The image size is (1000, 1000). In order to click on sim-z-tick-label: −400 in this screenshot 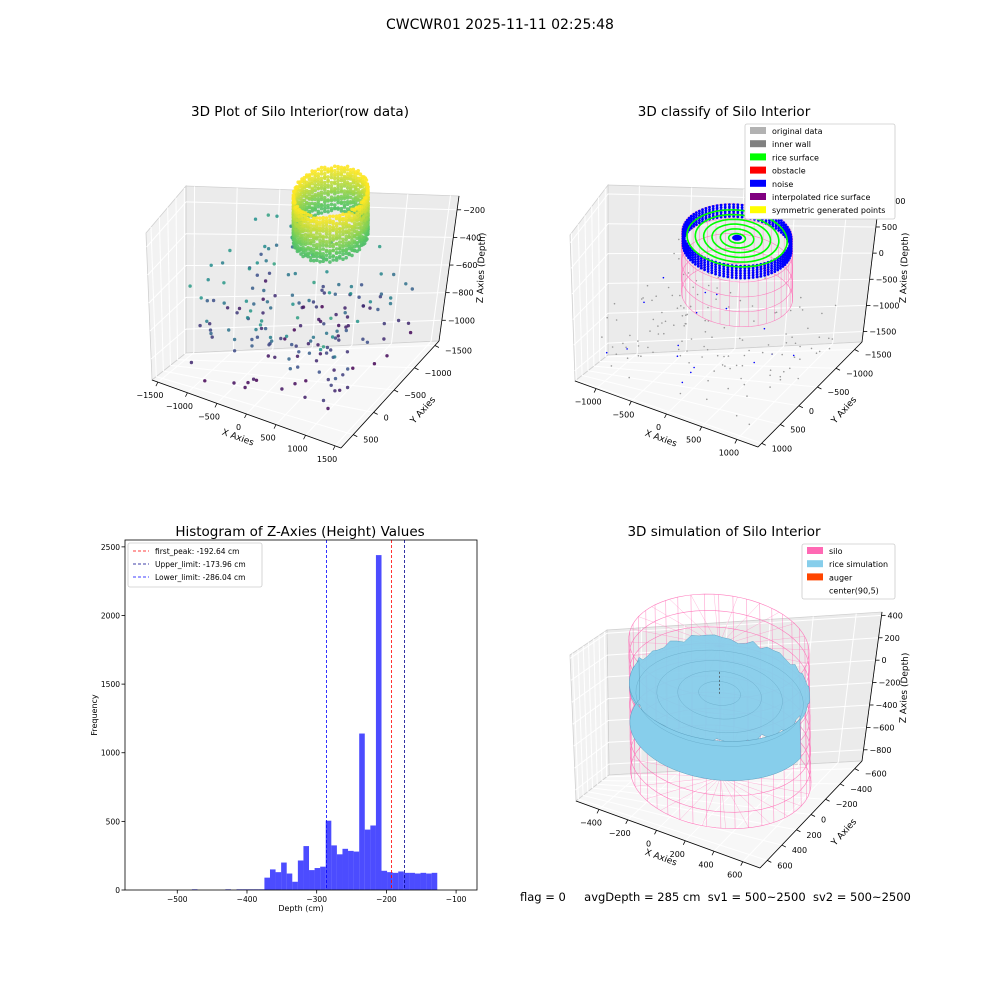, I will do `click(887, 705)`.